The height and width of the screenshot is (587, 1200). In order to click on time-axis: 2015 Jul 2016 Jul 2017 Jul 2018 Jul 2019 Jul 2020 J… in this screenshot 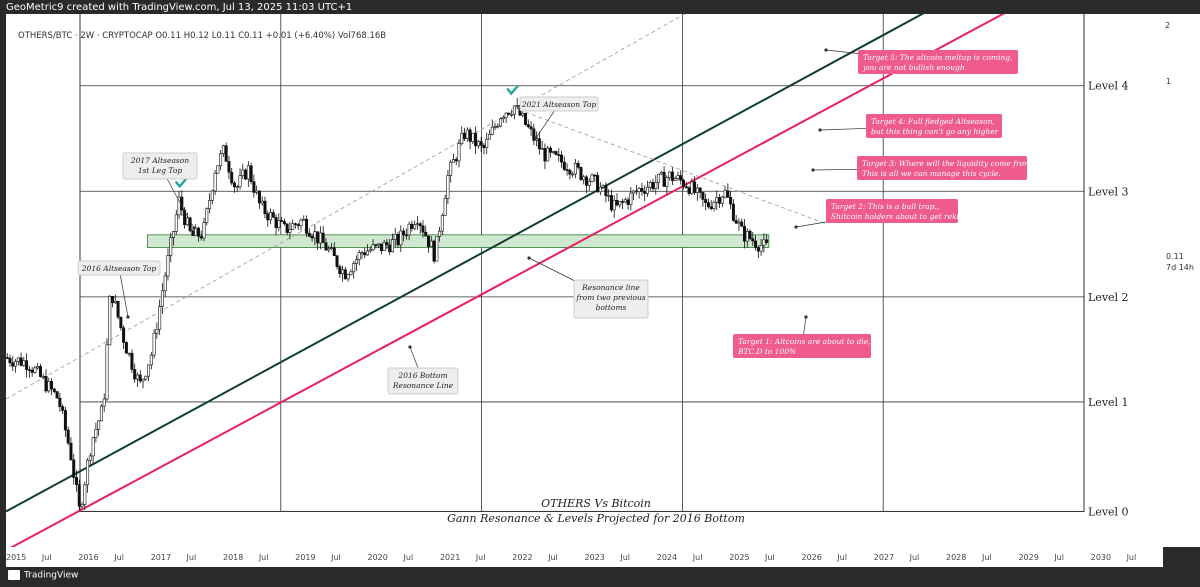, I will do `click(584, 557)`.